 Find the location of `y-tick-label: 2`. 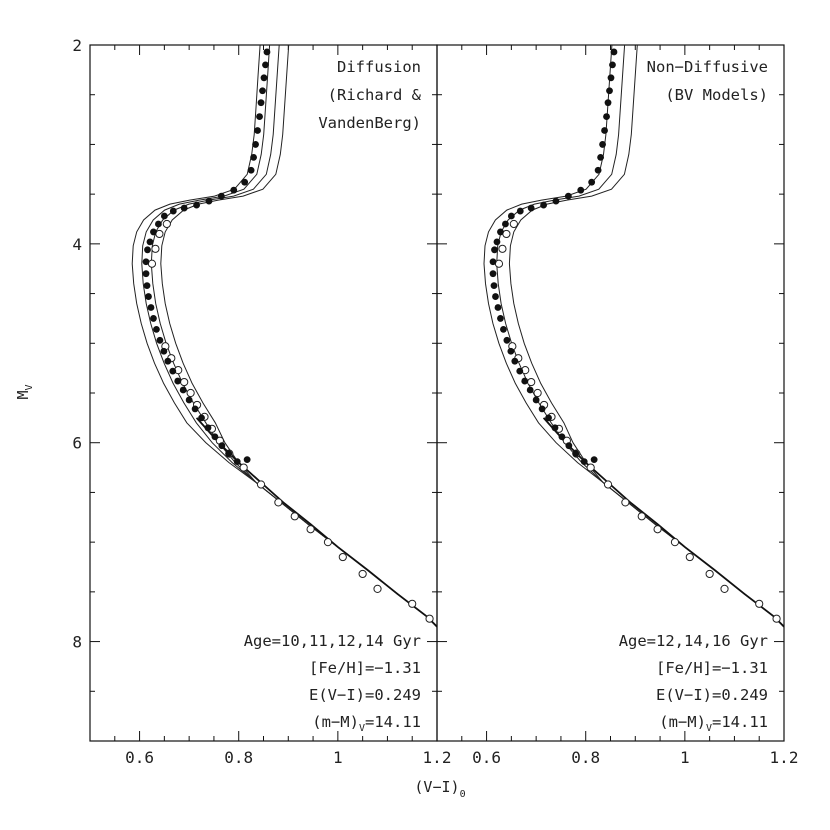

y-tick-label: 2 is located at coordinates (77, 45).